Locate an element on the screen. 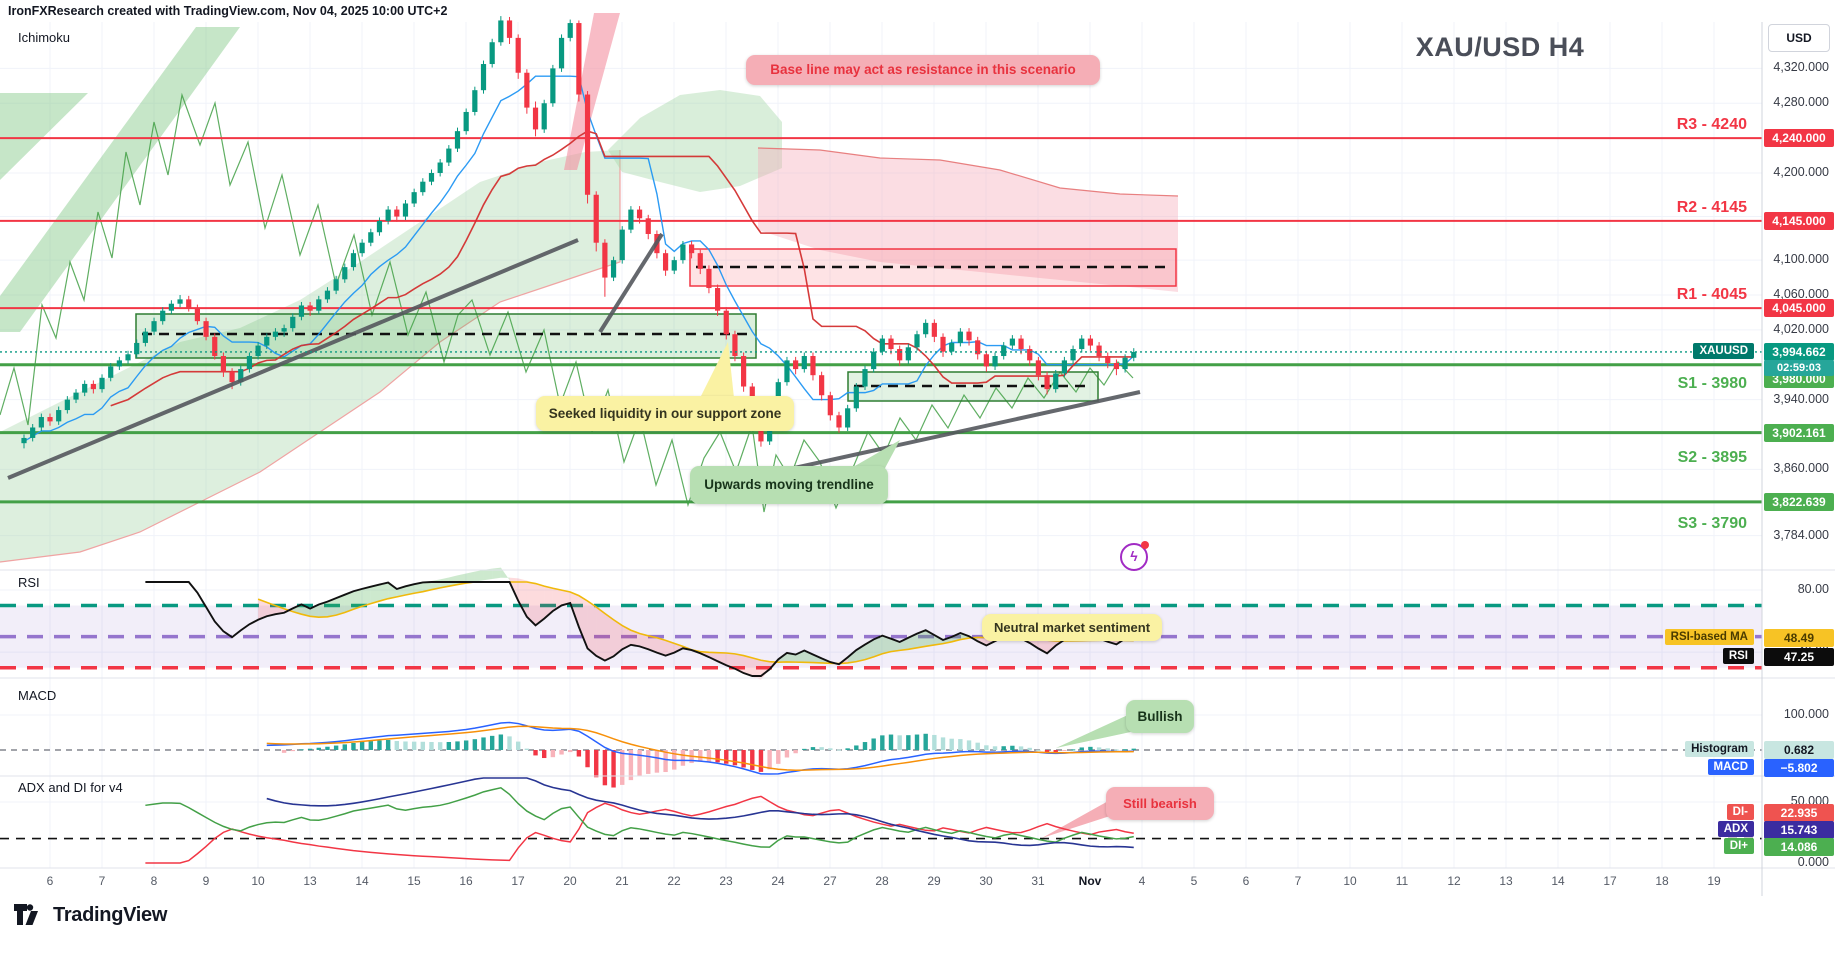 This screenshot has width=1835, height=955. rsi-value-badge: 47.25 is located at coordinates (1799, 656).